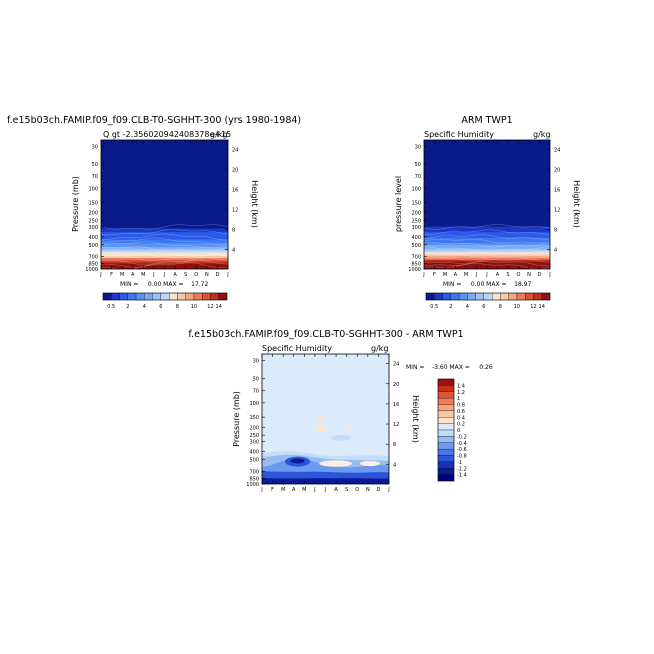  I want to click on colorbar-ticklabel: 0.6, so click(461, 412).